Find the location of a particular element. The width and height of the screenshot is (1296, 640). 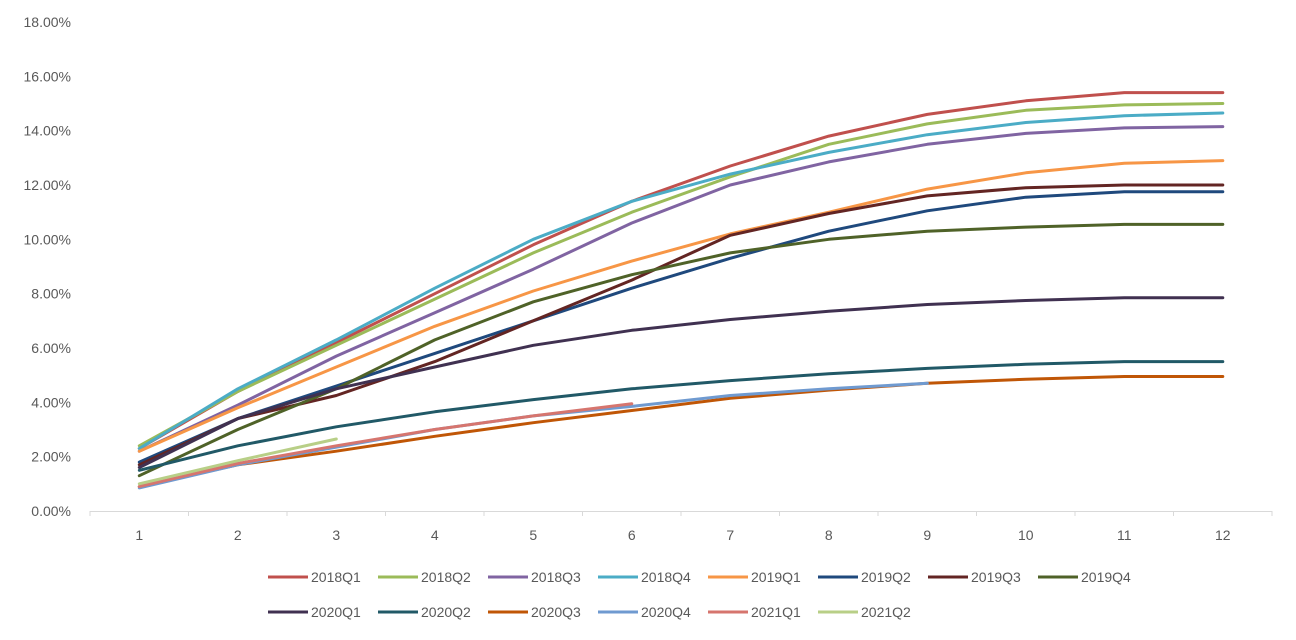

legend-item-2020q4: 2020Q4 is located at coordinates (644, 612).